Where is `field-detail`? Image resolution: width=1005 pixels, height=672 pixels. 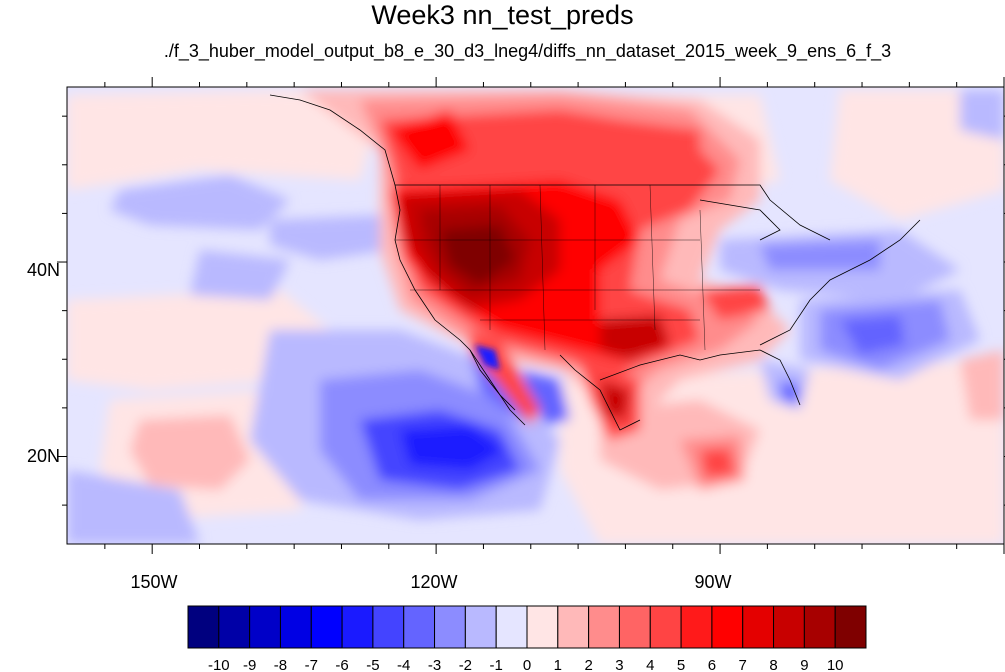 field-detail is located at coordinates (487, 357).